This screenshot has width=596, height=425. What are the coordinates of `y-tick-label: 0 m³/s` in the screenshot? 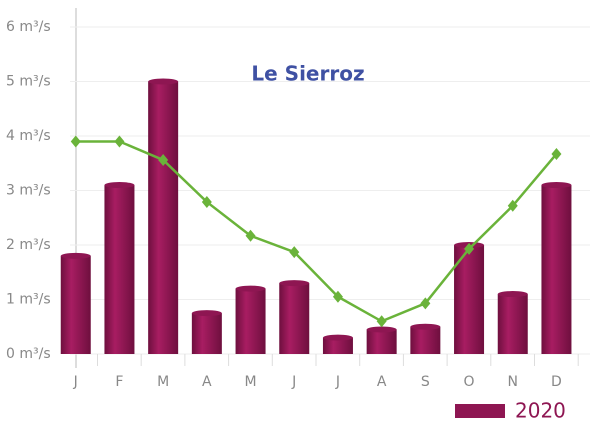 It's located at (28, 354).